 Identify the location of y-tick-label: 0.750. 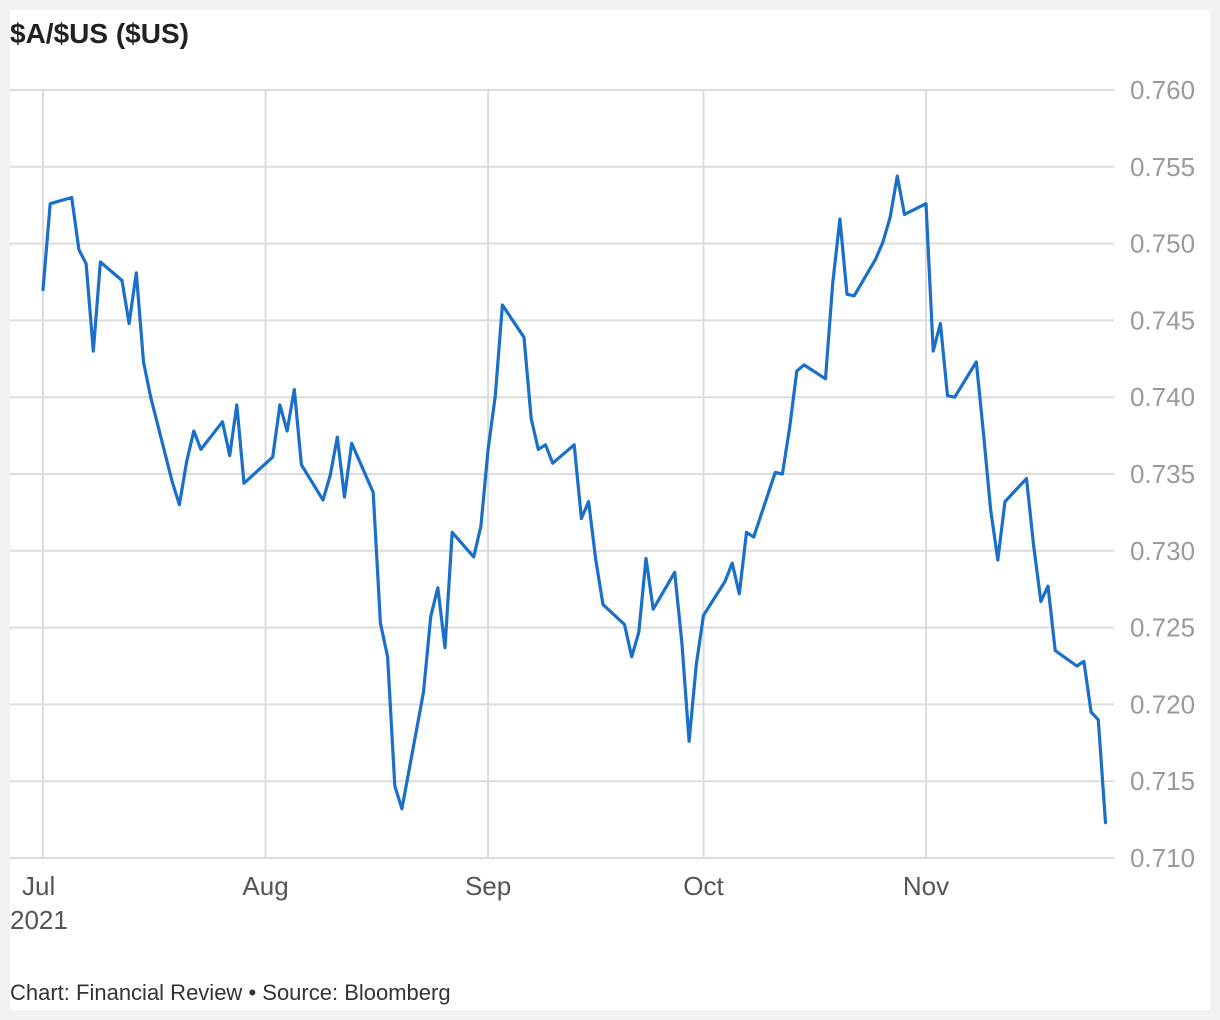
(1162, 244).